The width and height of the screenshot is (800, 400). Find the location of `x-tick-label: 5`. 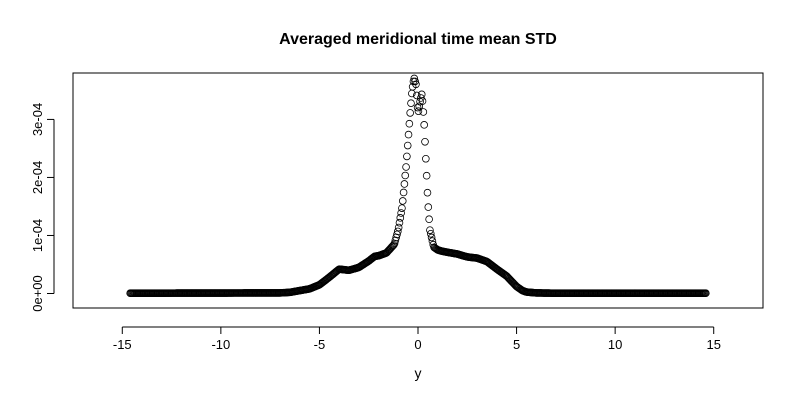

x-tick-label: 5 is located at coordinates (516, 344).